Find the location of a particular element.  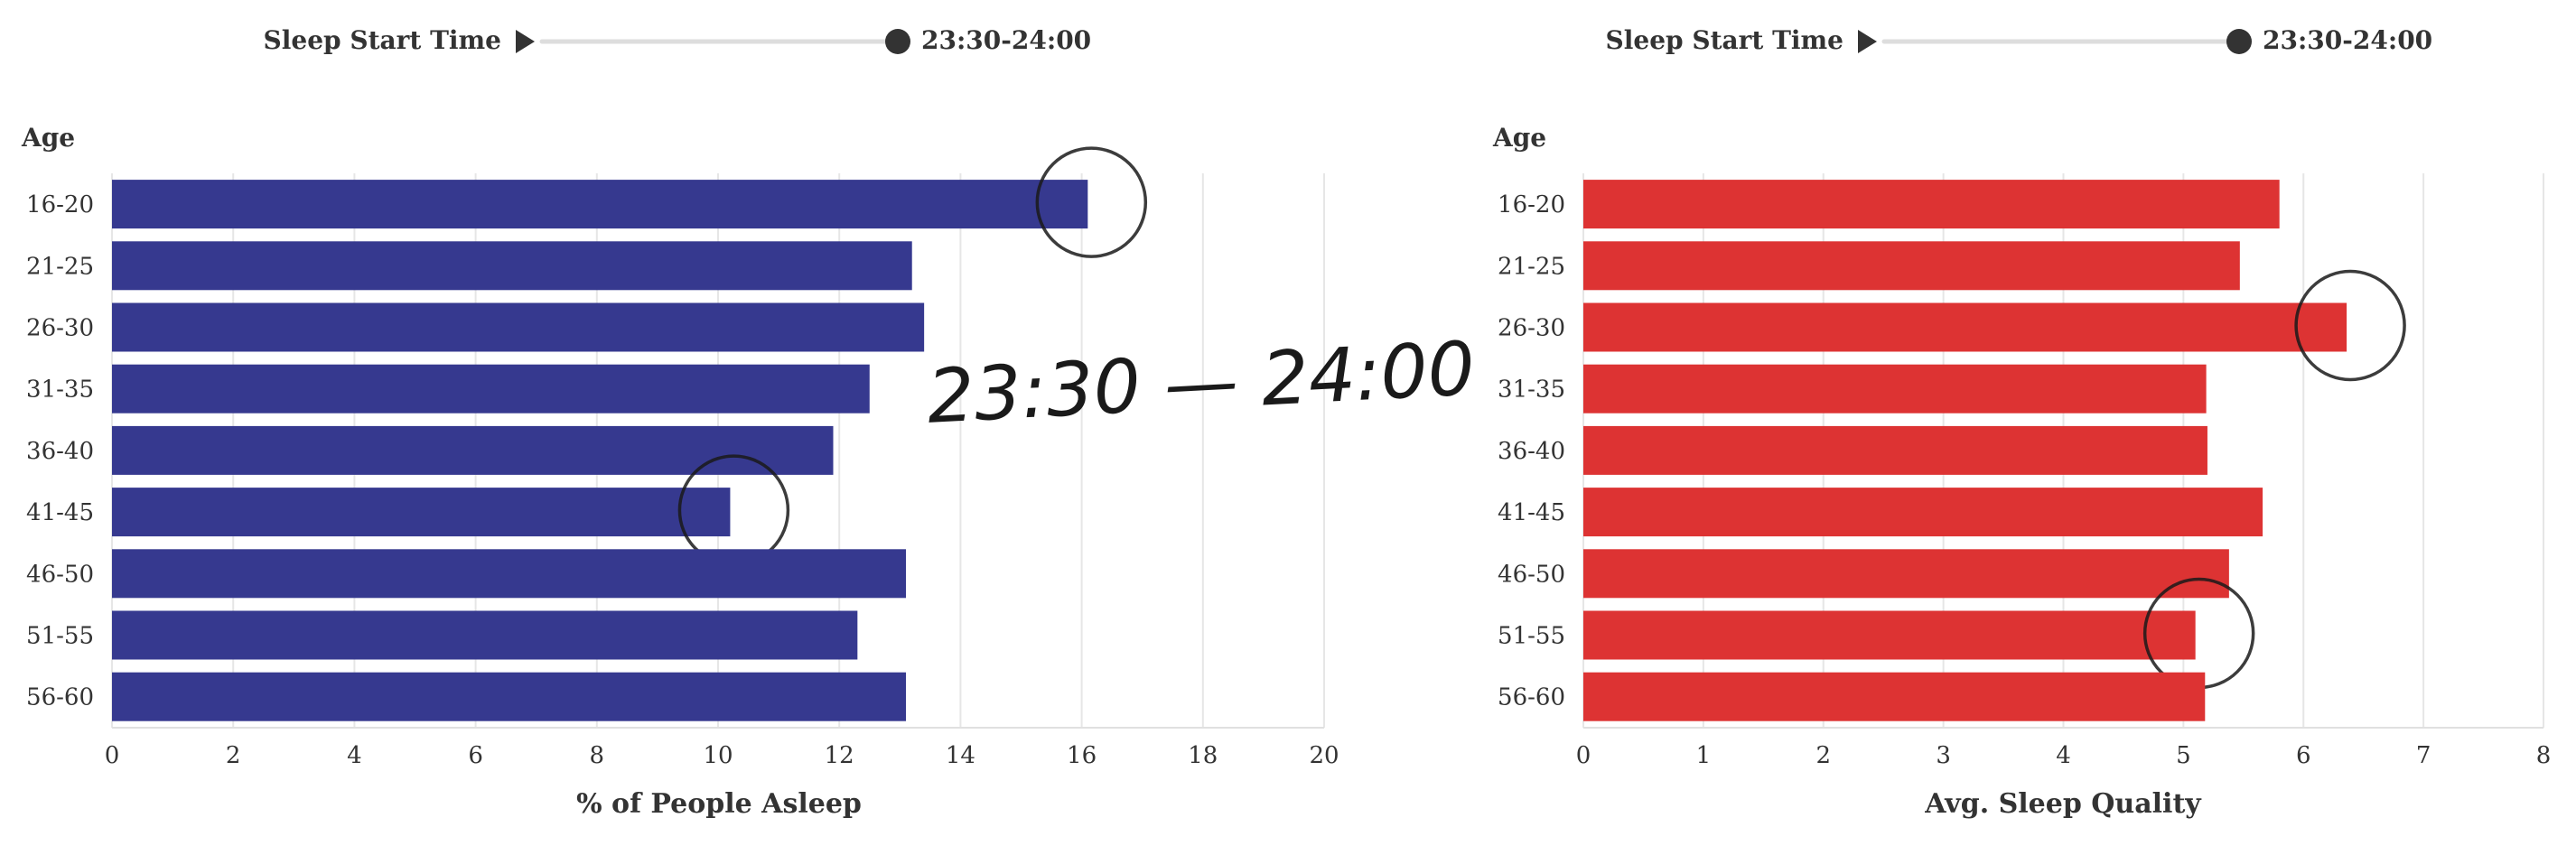

left-hand-drawn-circle is located at coordinates (1091, 202).